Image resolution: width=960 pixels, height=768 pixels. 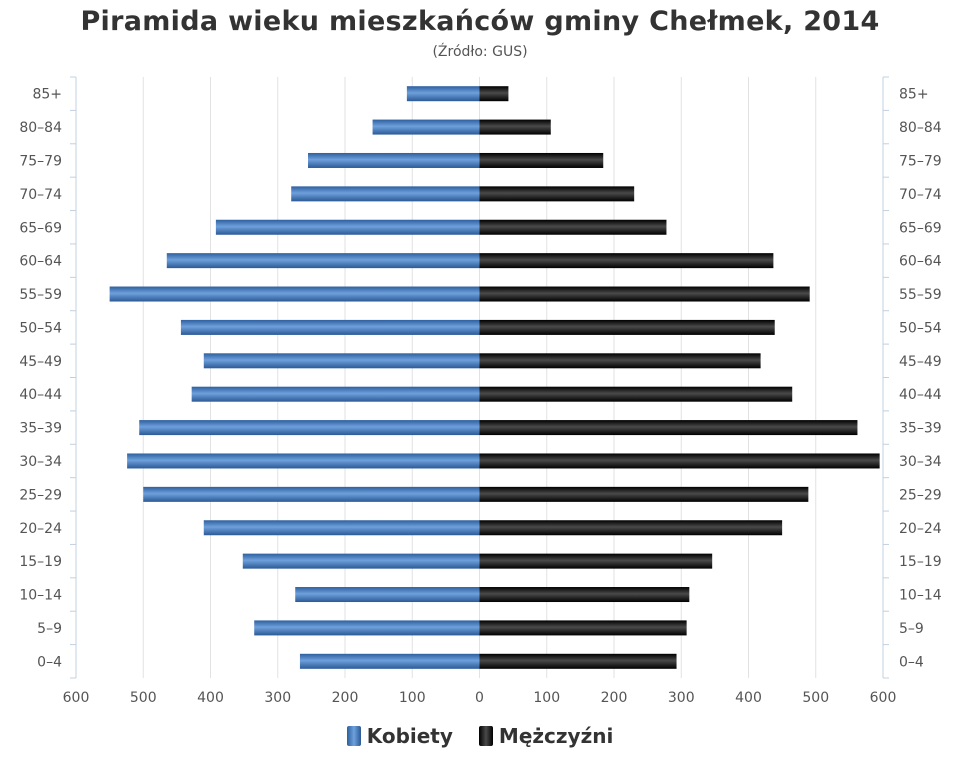 I want to click on y-tick-label-right: 10–14, so click(x=920, y=596).